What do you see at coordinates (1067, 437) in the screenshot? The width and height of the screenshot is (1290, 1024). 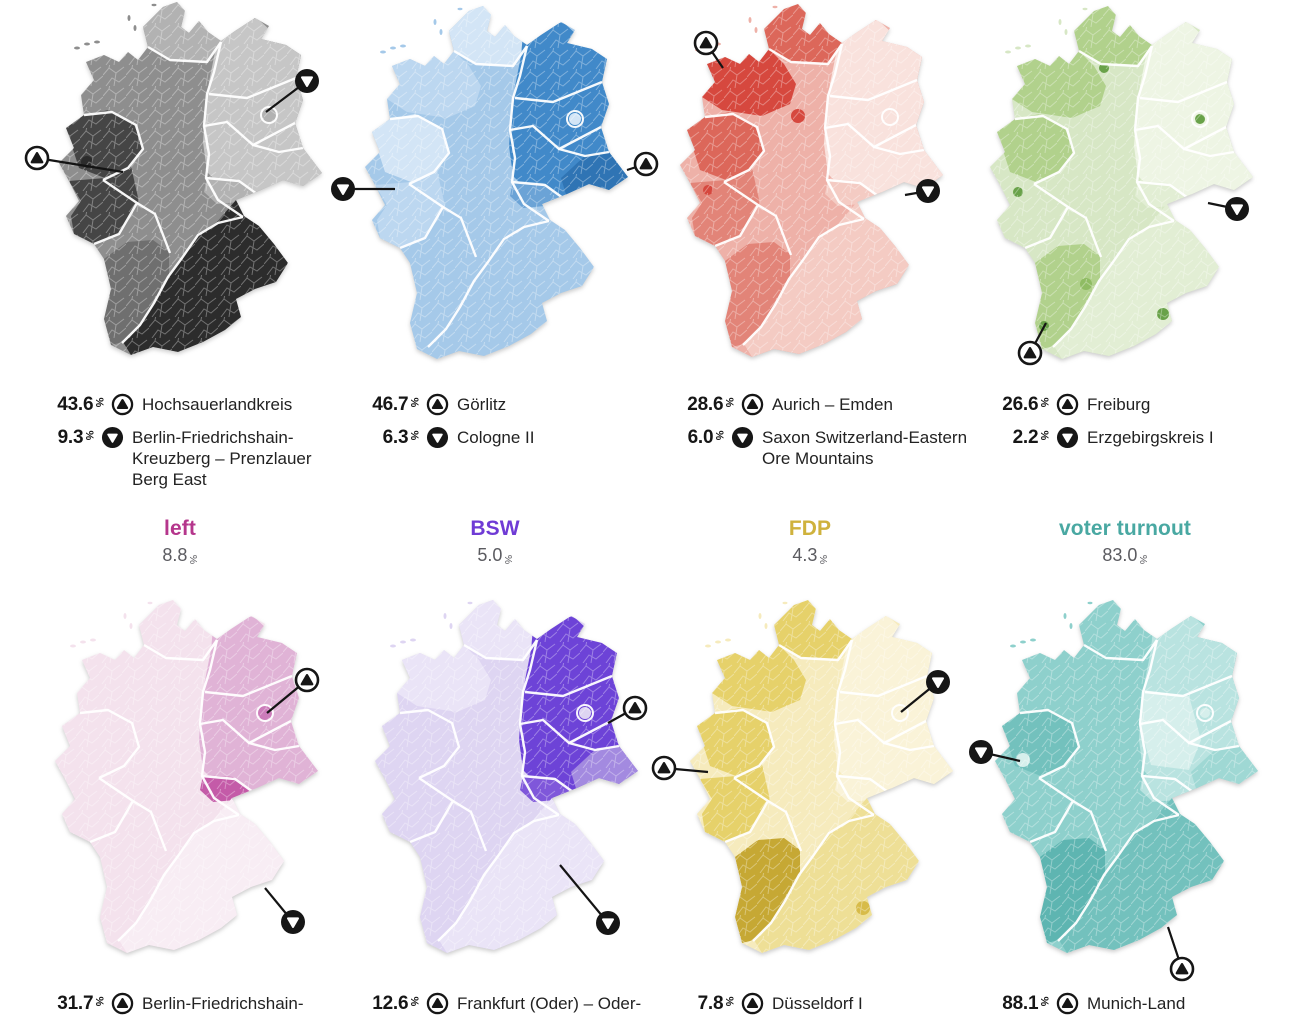 I see `min-stat-icon` at bounding box center [1067, 437].